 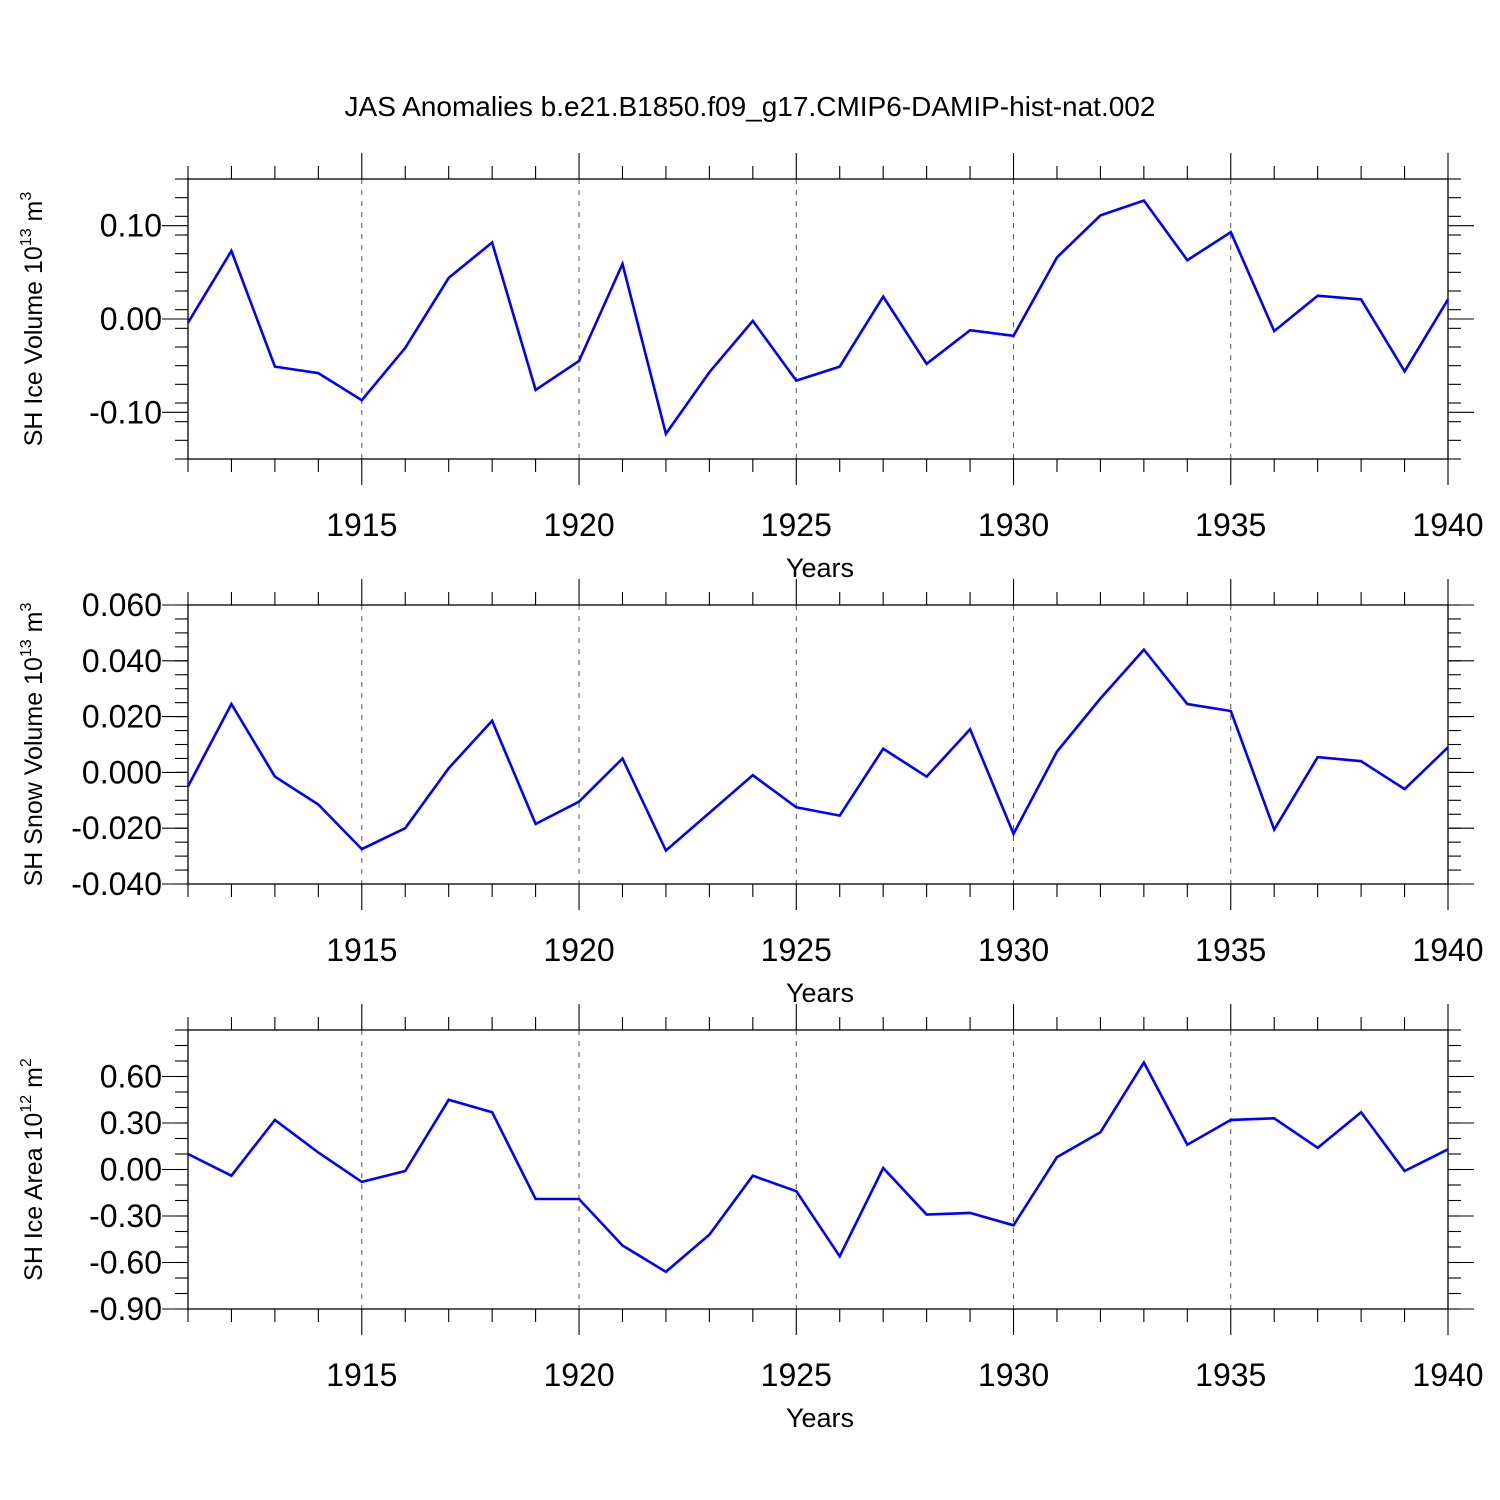 I want to click on y-tick-label: -0.30, so click(x=125, y=1216).